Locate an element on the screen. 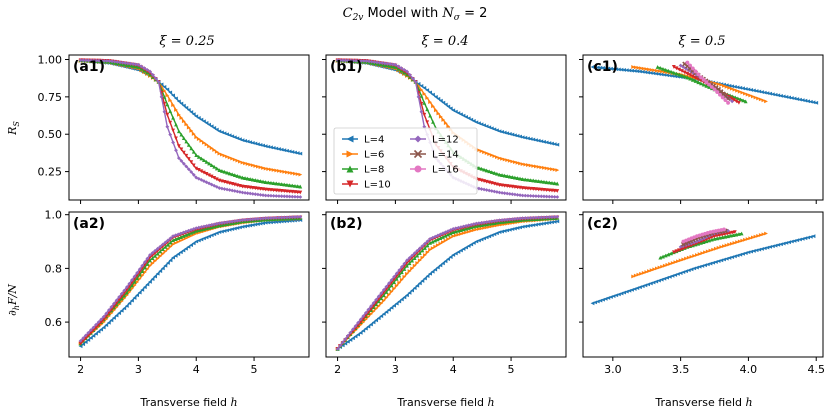  plot-area is located at coordinates (704, 82).